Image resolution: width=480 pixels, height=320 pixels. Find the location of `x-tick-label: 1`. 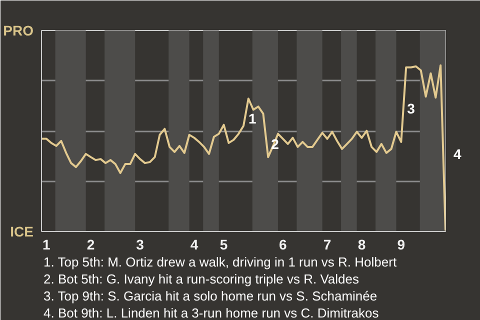

x-tick-label: 1 is located at coordinates (46, 244).